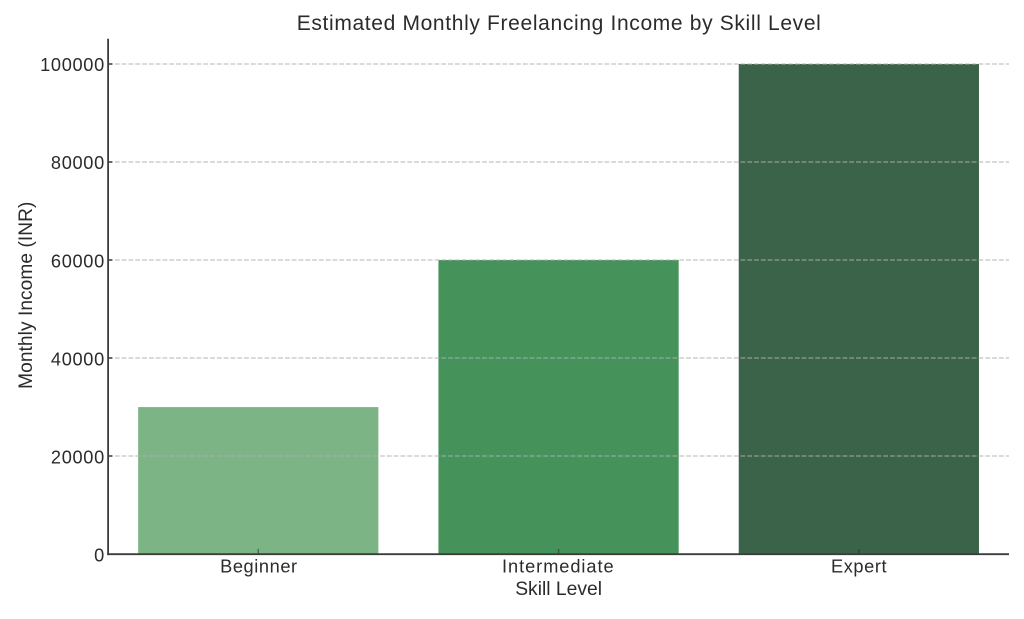 The width and height of the screenshot is (1024, 619). Describe the element at coordinates (72, 65) in the screenshot. I see `svg-text: 100000` at that location.